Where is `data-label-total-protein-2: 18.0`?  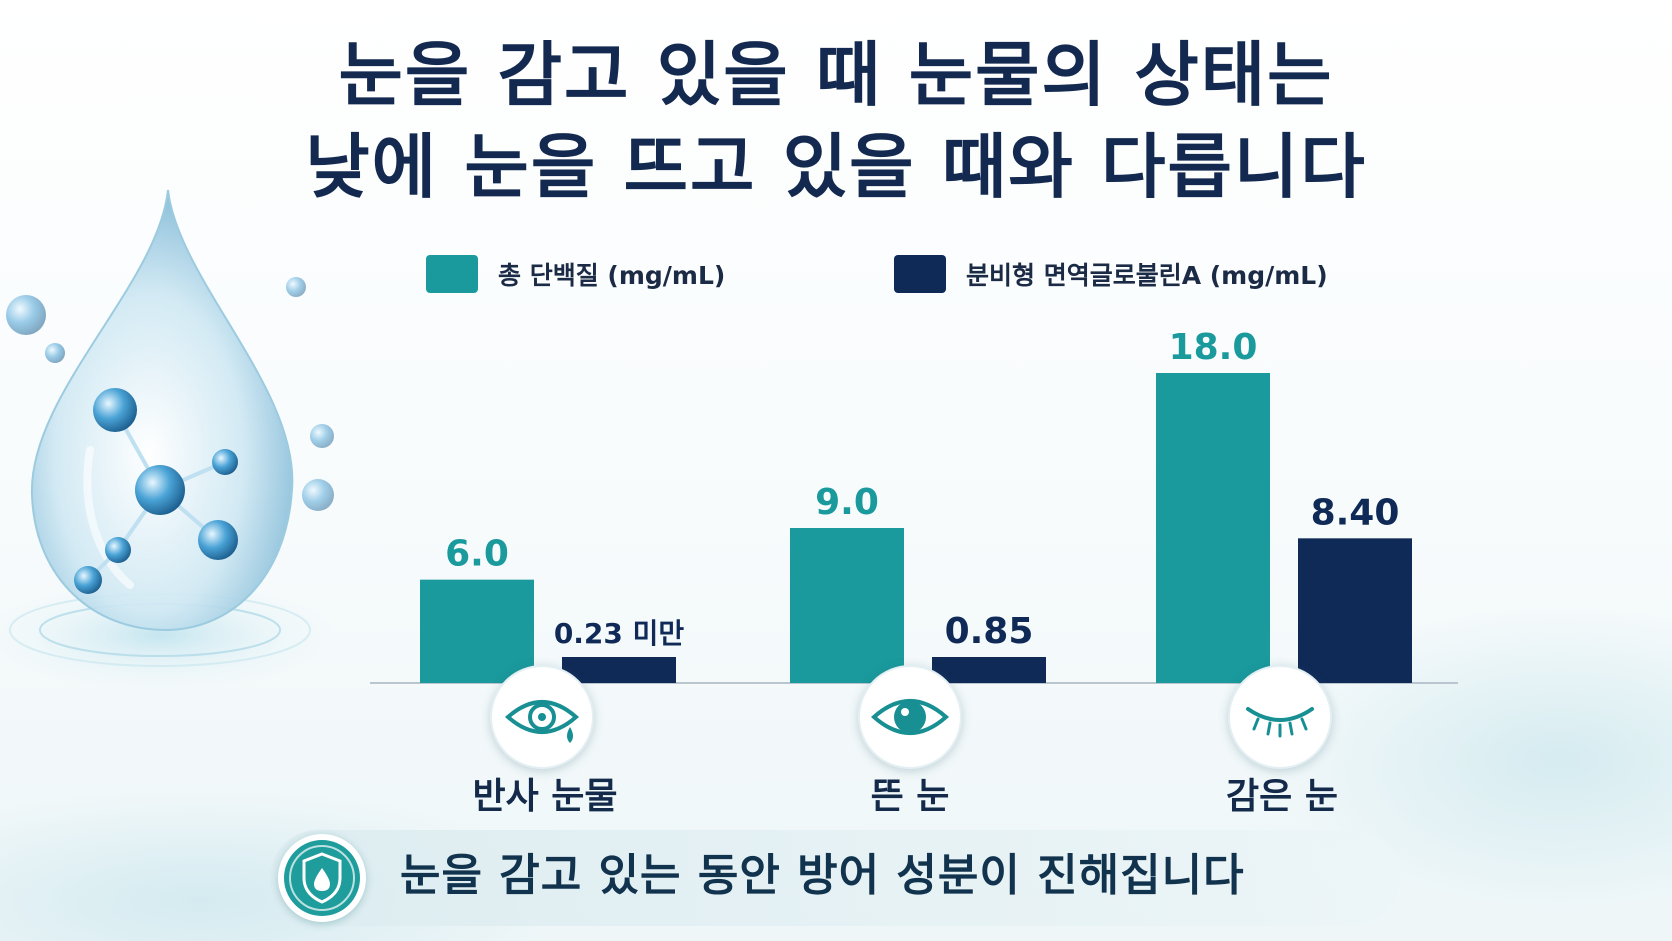
data-label-total-protein-2: 18.0 is located at coordinates (1213, 347).